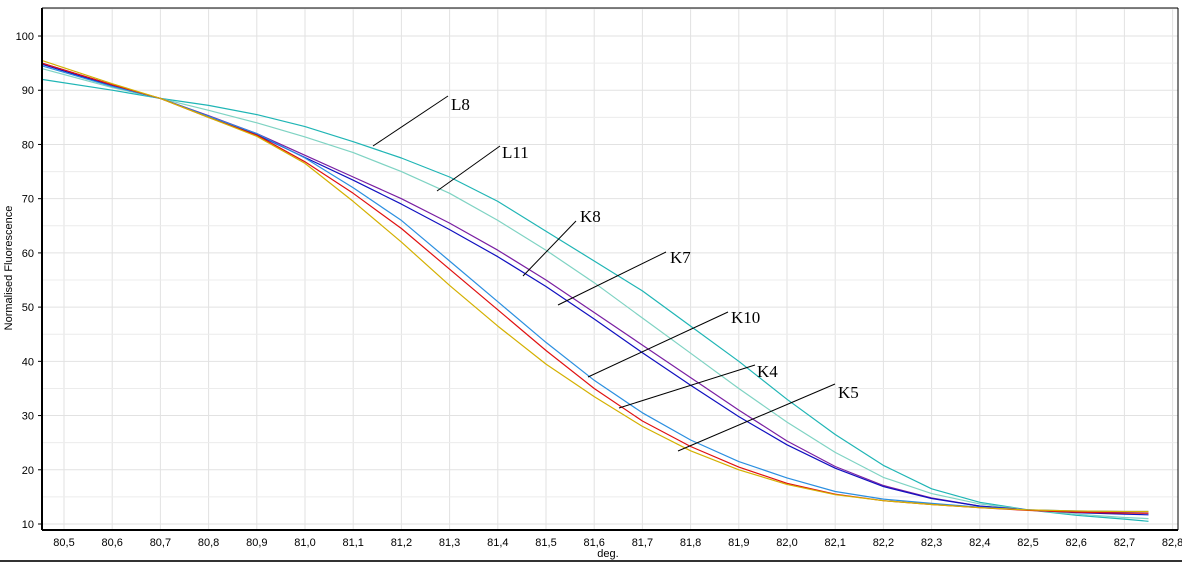 The height and width of the screenshot is (563, 1182). Describe the element at coordinates (468, 168) in the screenshot. I see `annotation-leader-l11` at that location.